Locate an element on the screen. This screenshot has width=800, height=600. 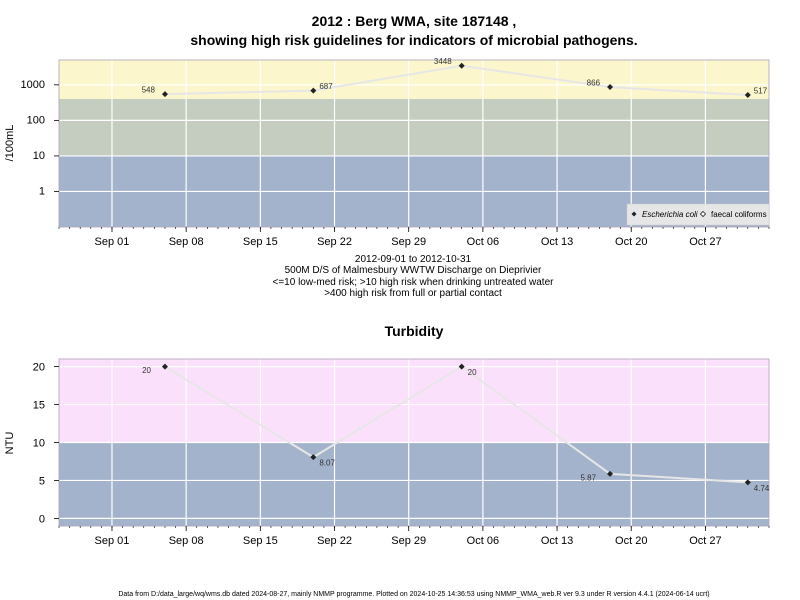
top-chart-ylabel: /100mL is located at coordinates (10, 143).